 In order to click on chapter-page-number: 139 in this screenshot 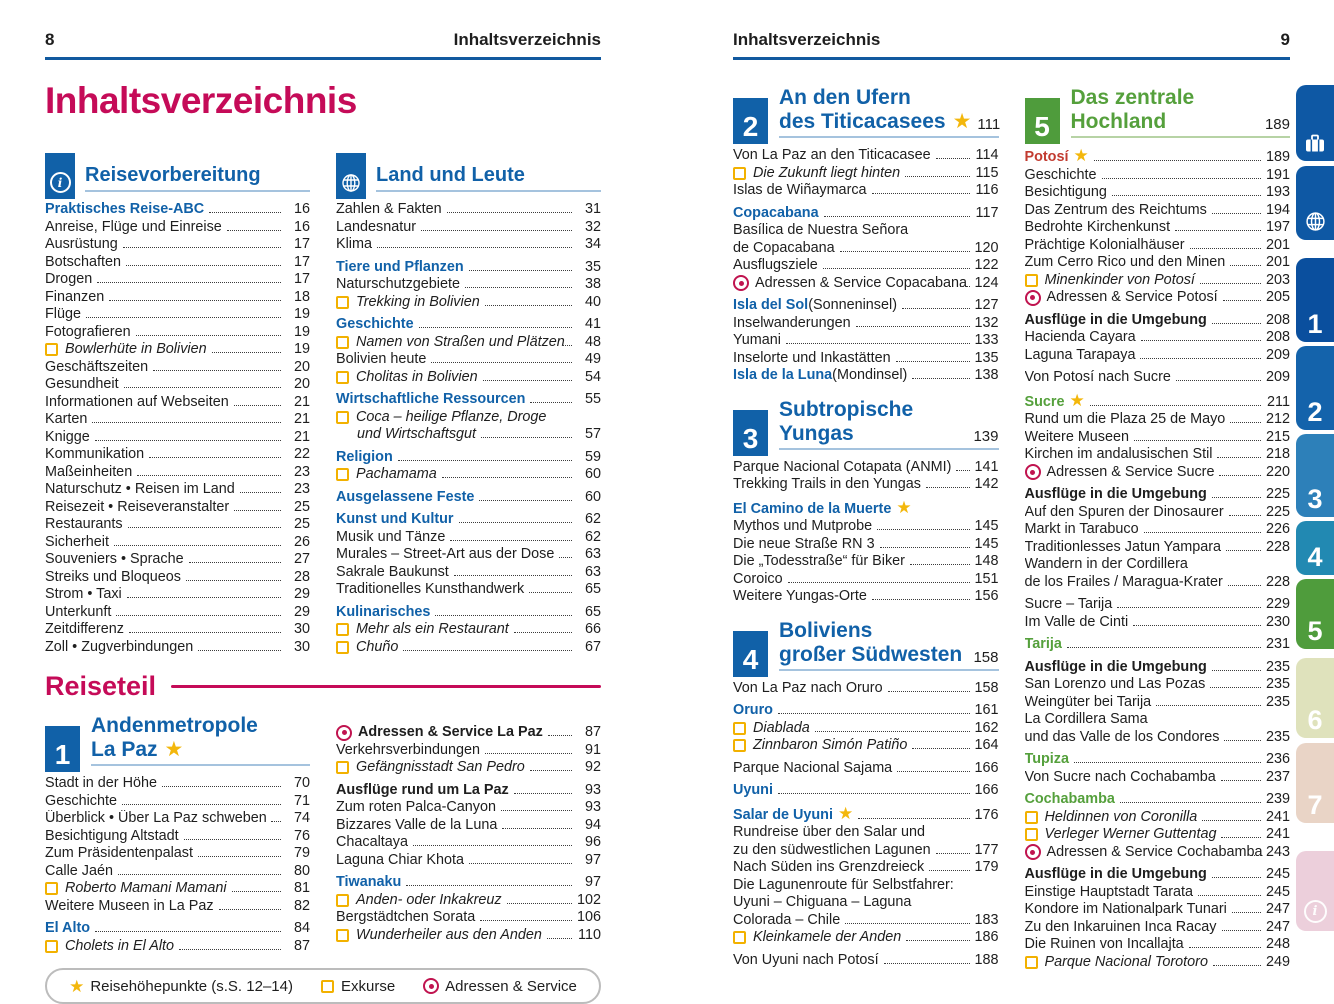, I will do `click(986, 436)`.